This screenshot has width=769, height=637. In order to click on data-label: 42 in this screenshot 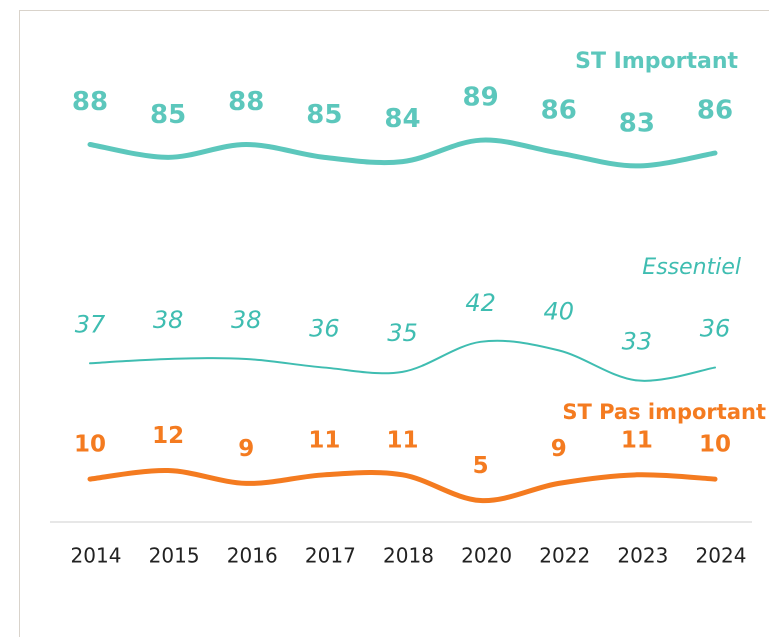, I will do `click(480, 303)`.